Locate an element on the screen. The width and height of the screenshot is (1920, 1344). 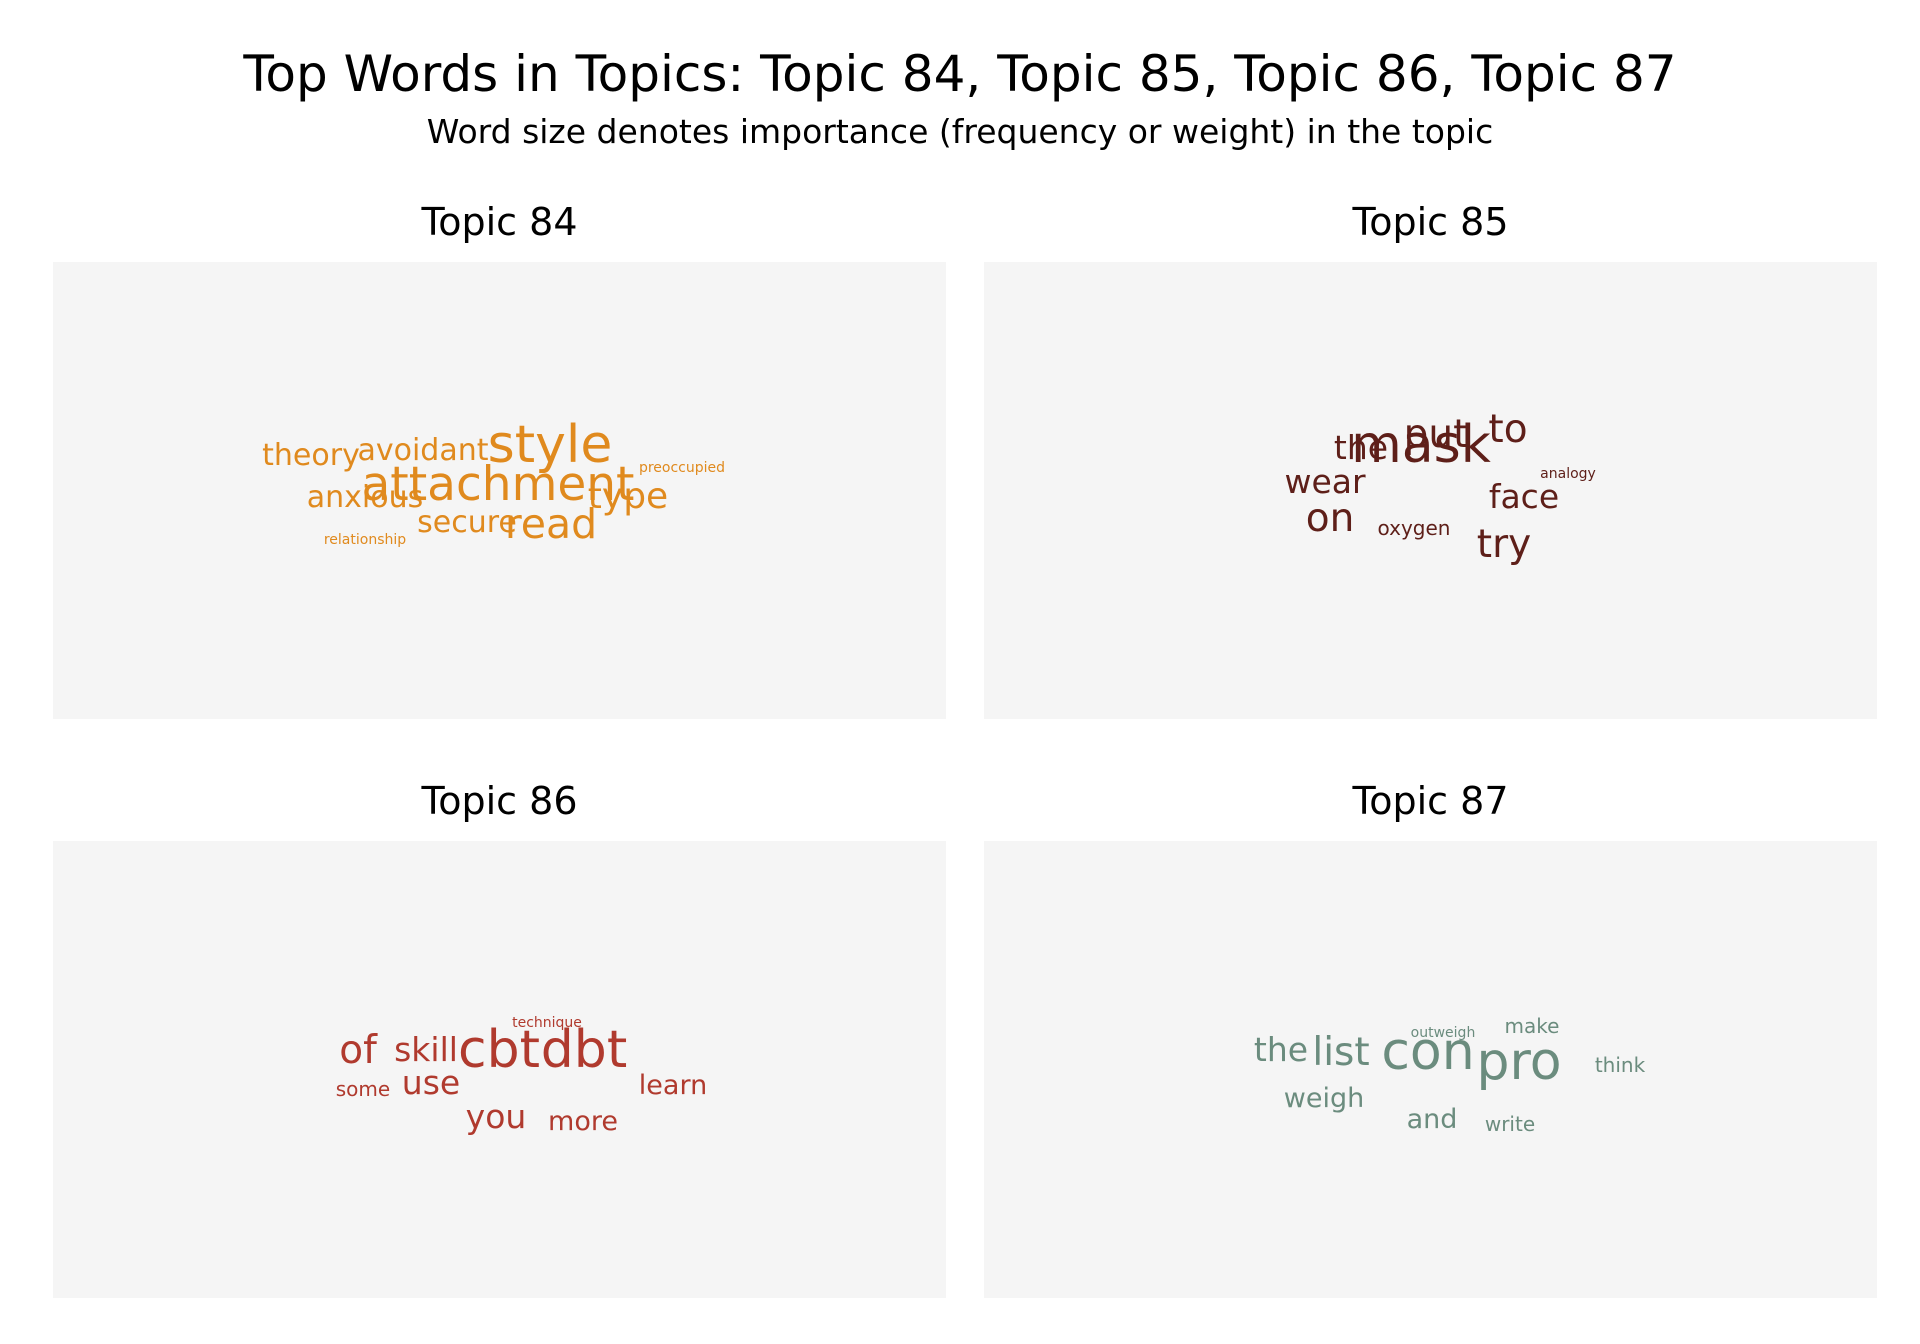
word-relationship: relationship is located at coordinates (365, 540).